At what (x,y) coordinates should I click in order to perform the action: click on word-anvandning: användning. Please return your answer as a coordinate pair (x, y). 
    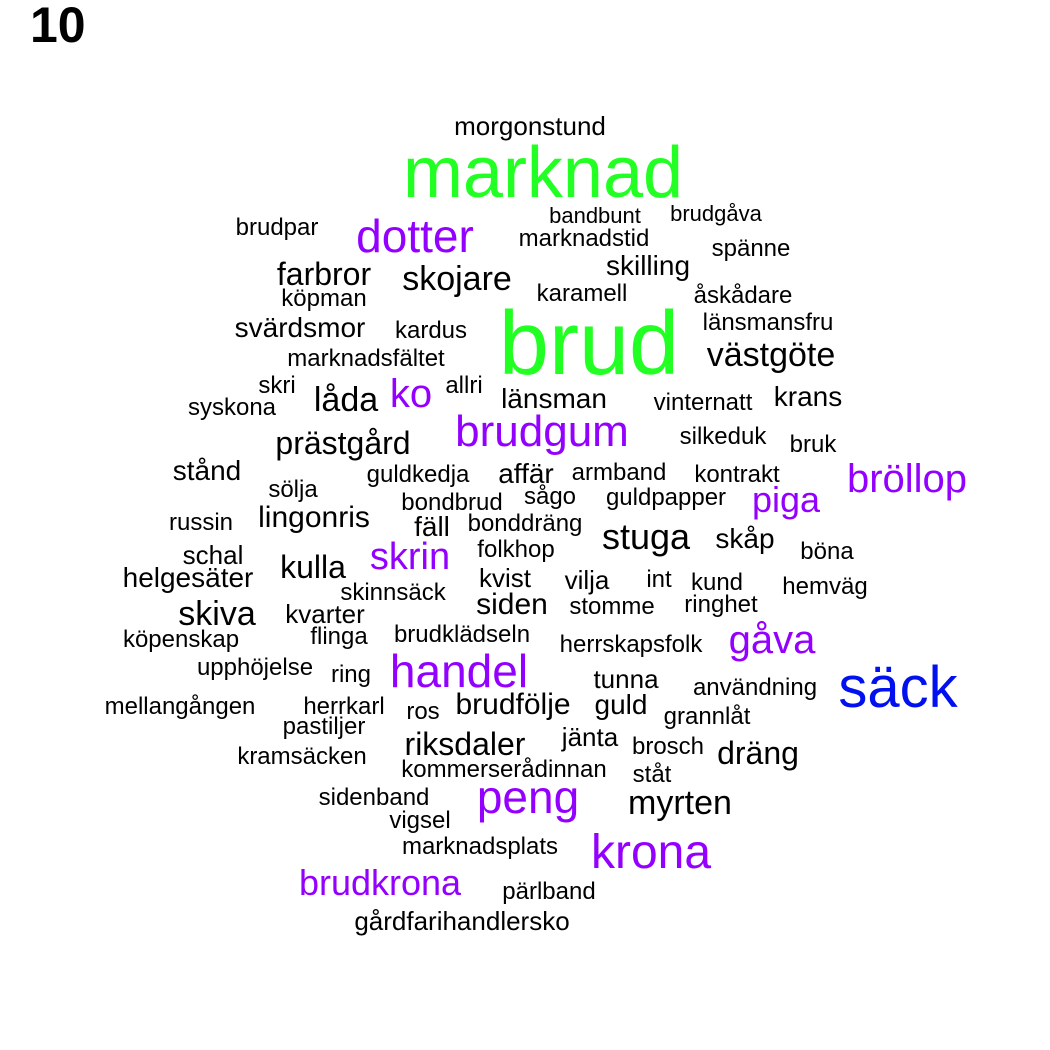
    Looking at the image, I should click on (755, 687).